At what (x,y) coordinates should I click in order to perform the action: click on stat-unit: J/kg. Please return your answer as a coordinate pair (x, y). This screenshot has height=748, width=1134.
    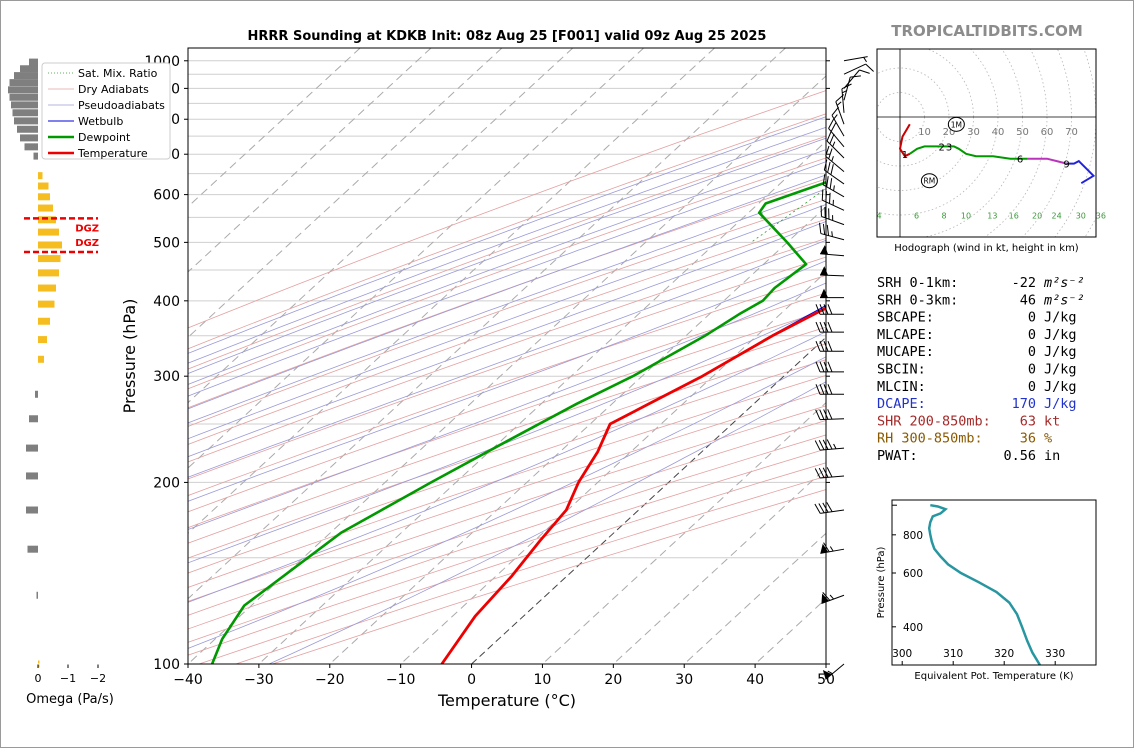
    Looking at the image, I should click on (1060, 318).